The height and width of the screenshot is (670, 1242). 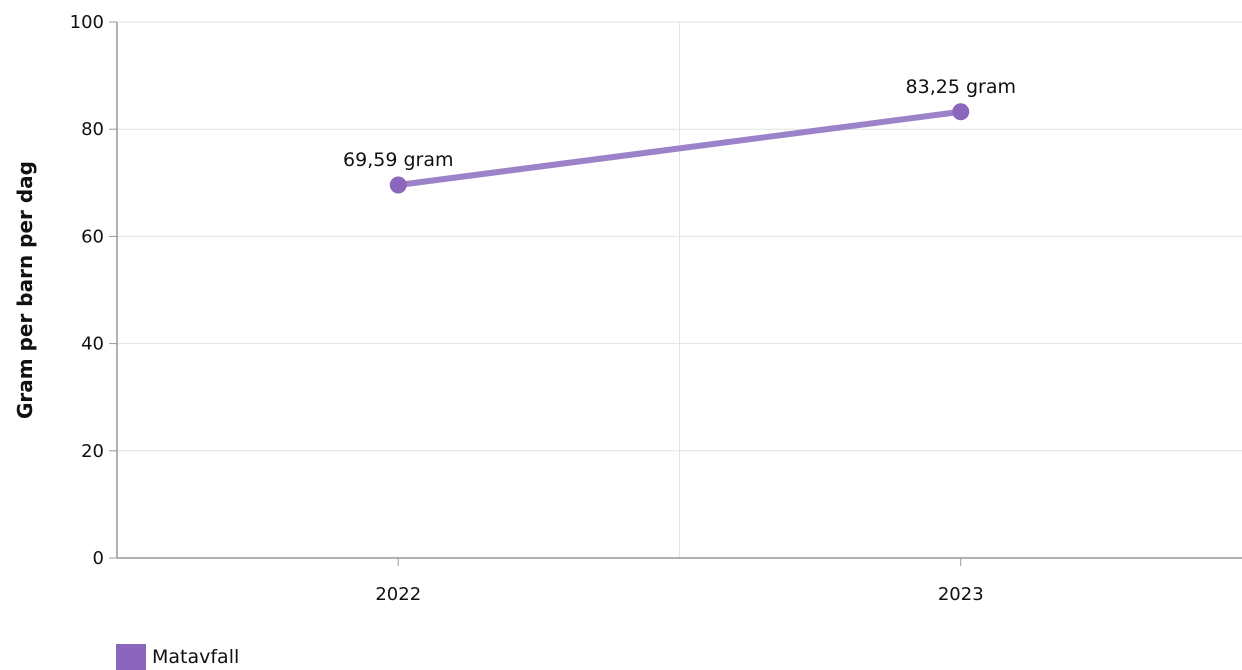 I want to click on data-labels: 69,59 gram 83,25 gram, so click(x=679, y=123).